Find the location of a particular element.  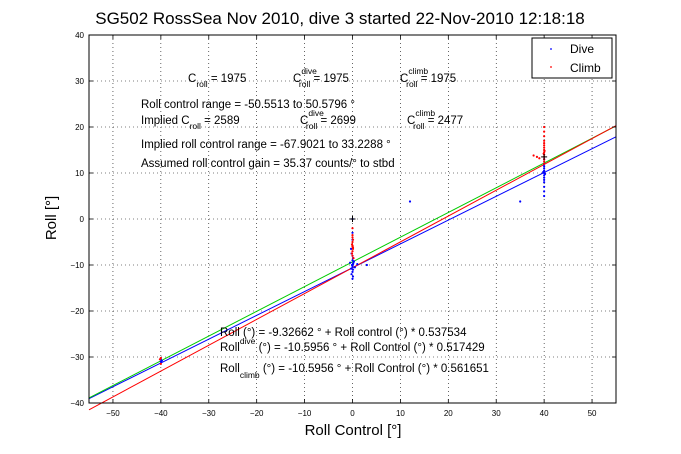

annotation-c-roll-dive: Cdive roll = 1975 is located at coordinates (321, 77).